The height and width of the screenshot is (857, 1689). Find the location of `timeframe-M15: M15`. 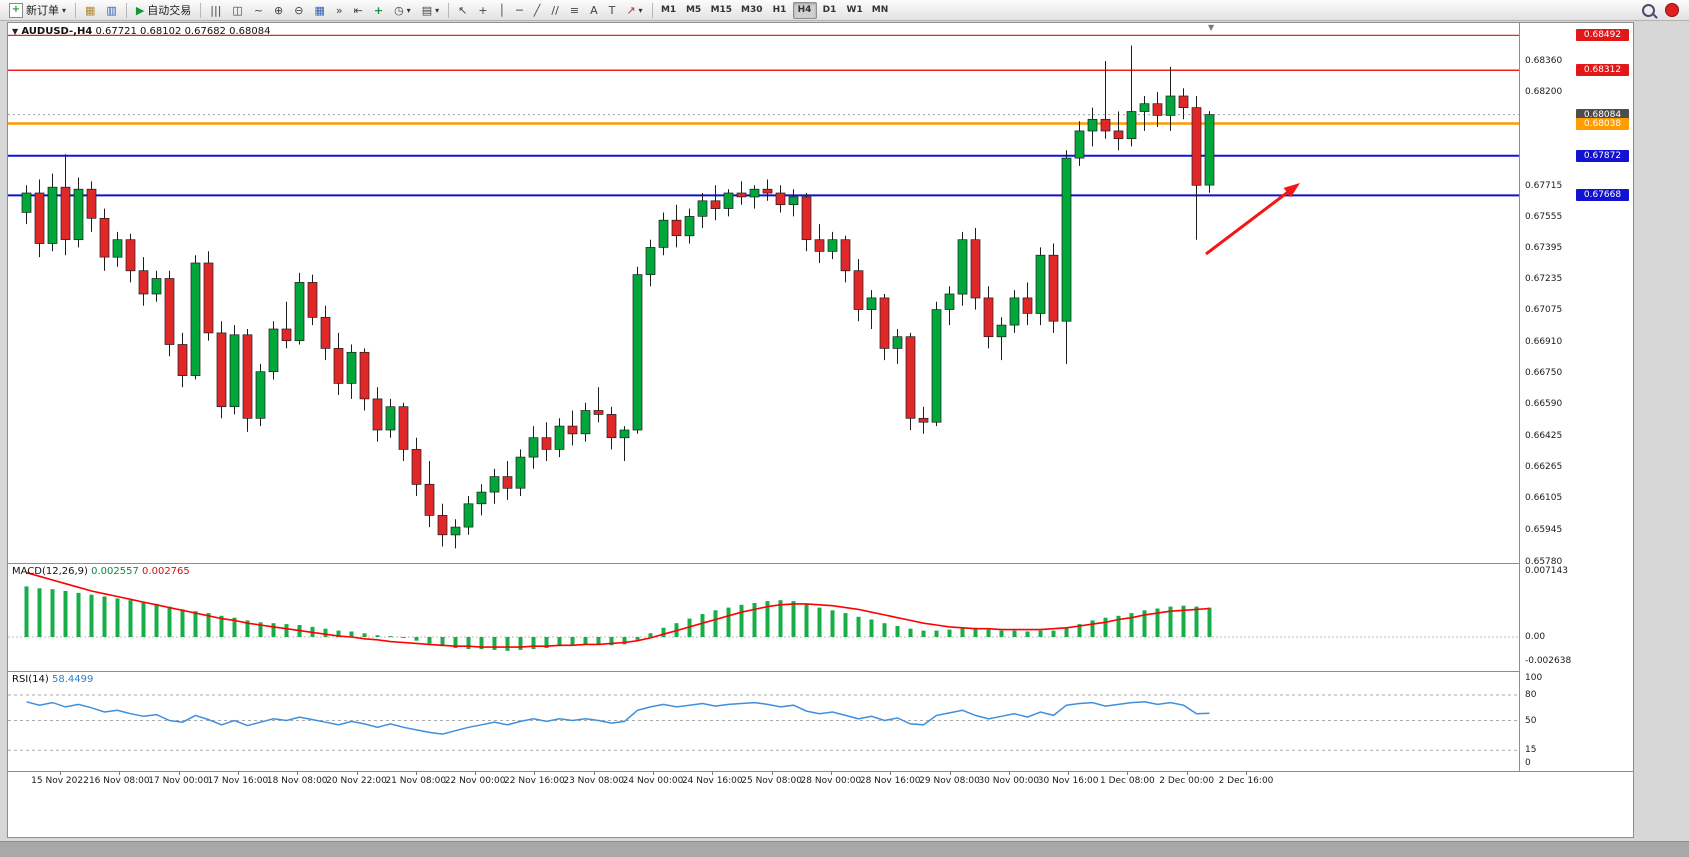

timeframe-M15: M15 is located at coordinates (721, 10).